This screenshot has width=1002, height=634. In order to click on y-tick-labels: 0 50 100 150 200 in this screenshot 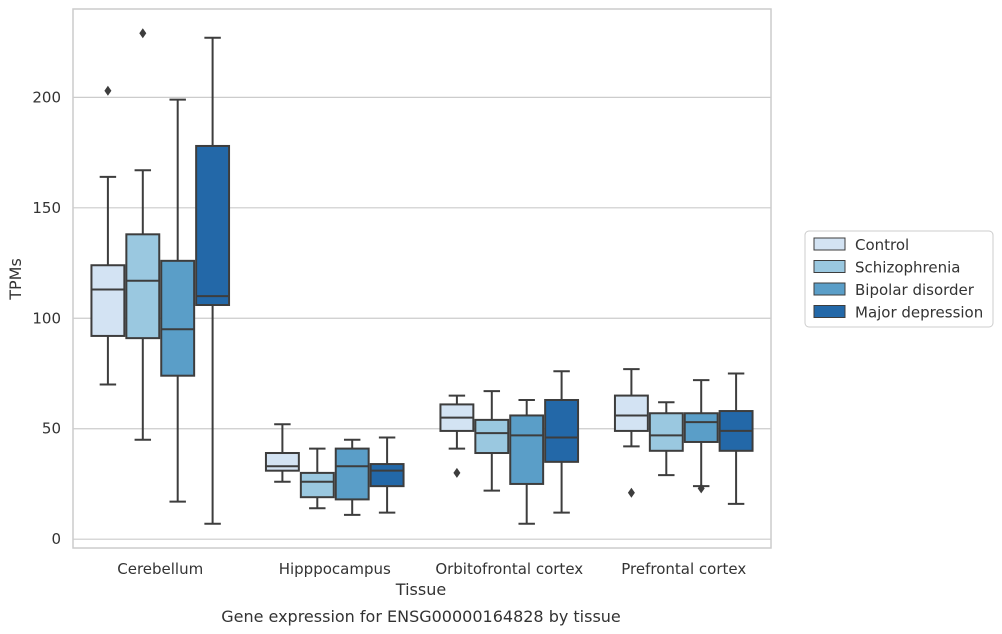, I will do `click(46, 318)`.